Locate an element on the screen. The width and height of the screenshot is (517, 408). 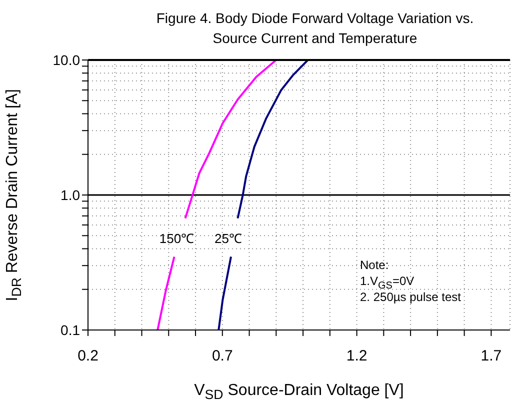
x-tick-label: 0.7 is located at coordinates (222, 356).